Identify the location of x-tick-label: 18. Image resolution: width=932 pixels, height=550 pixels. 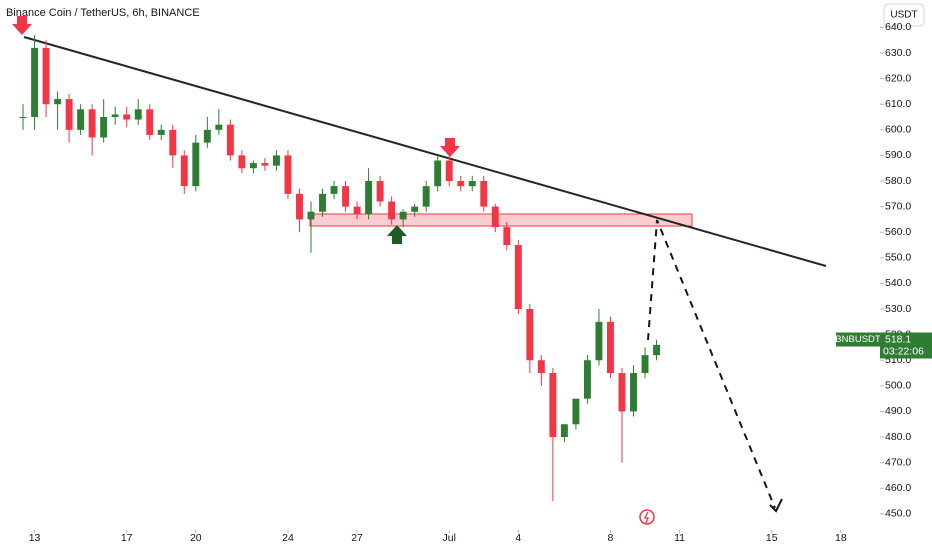
(841, 538).